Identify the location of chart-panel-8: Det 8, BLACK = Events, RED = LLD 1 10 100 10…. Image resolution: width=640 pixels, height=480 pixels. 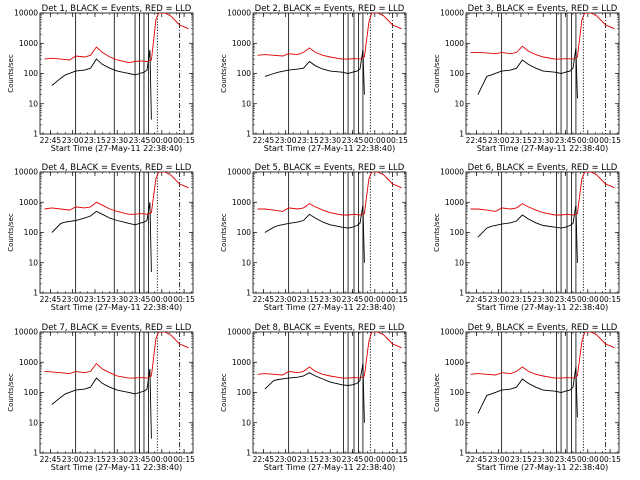
(314, 397).